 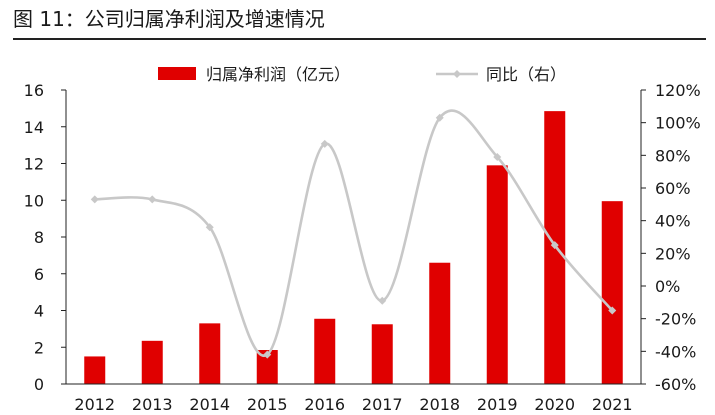 What do you see at coordinates (325, 351) in the screenshot?
I see `bar-2016` at bounding box center [325, 351].